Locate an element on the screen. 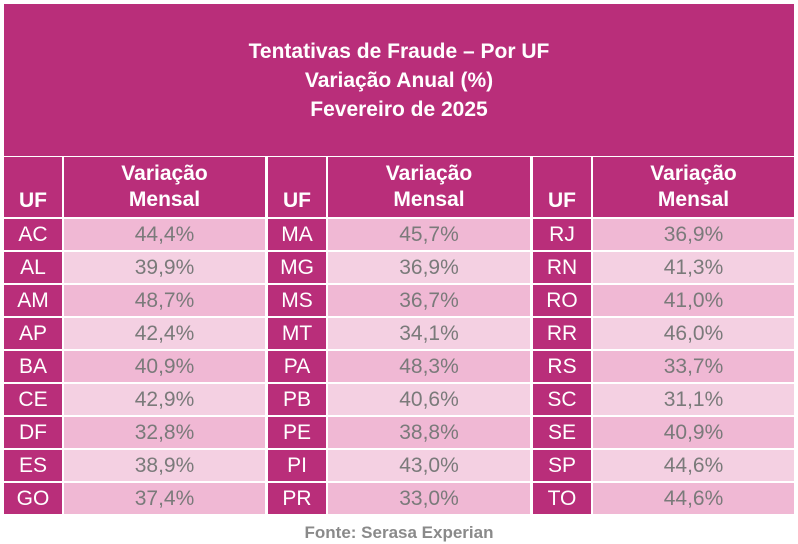 The height and width of the screenshot is (544, 798). uf-cell: MG is located at coordinates (297, 267).